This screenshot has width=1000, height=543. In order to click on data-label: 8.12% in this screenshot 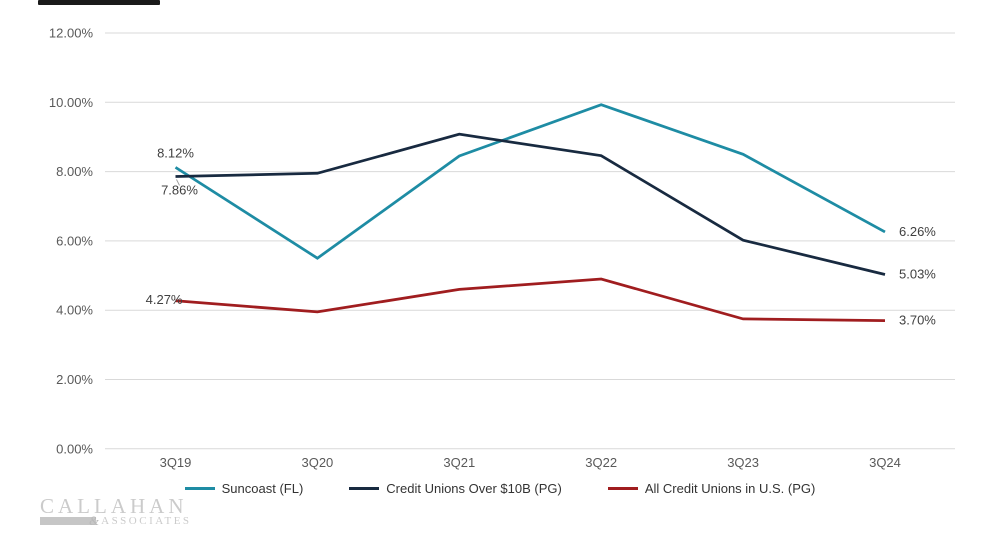, I will do `click(175, 152)`.